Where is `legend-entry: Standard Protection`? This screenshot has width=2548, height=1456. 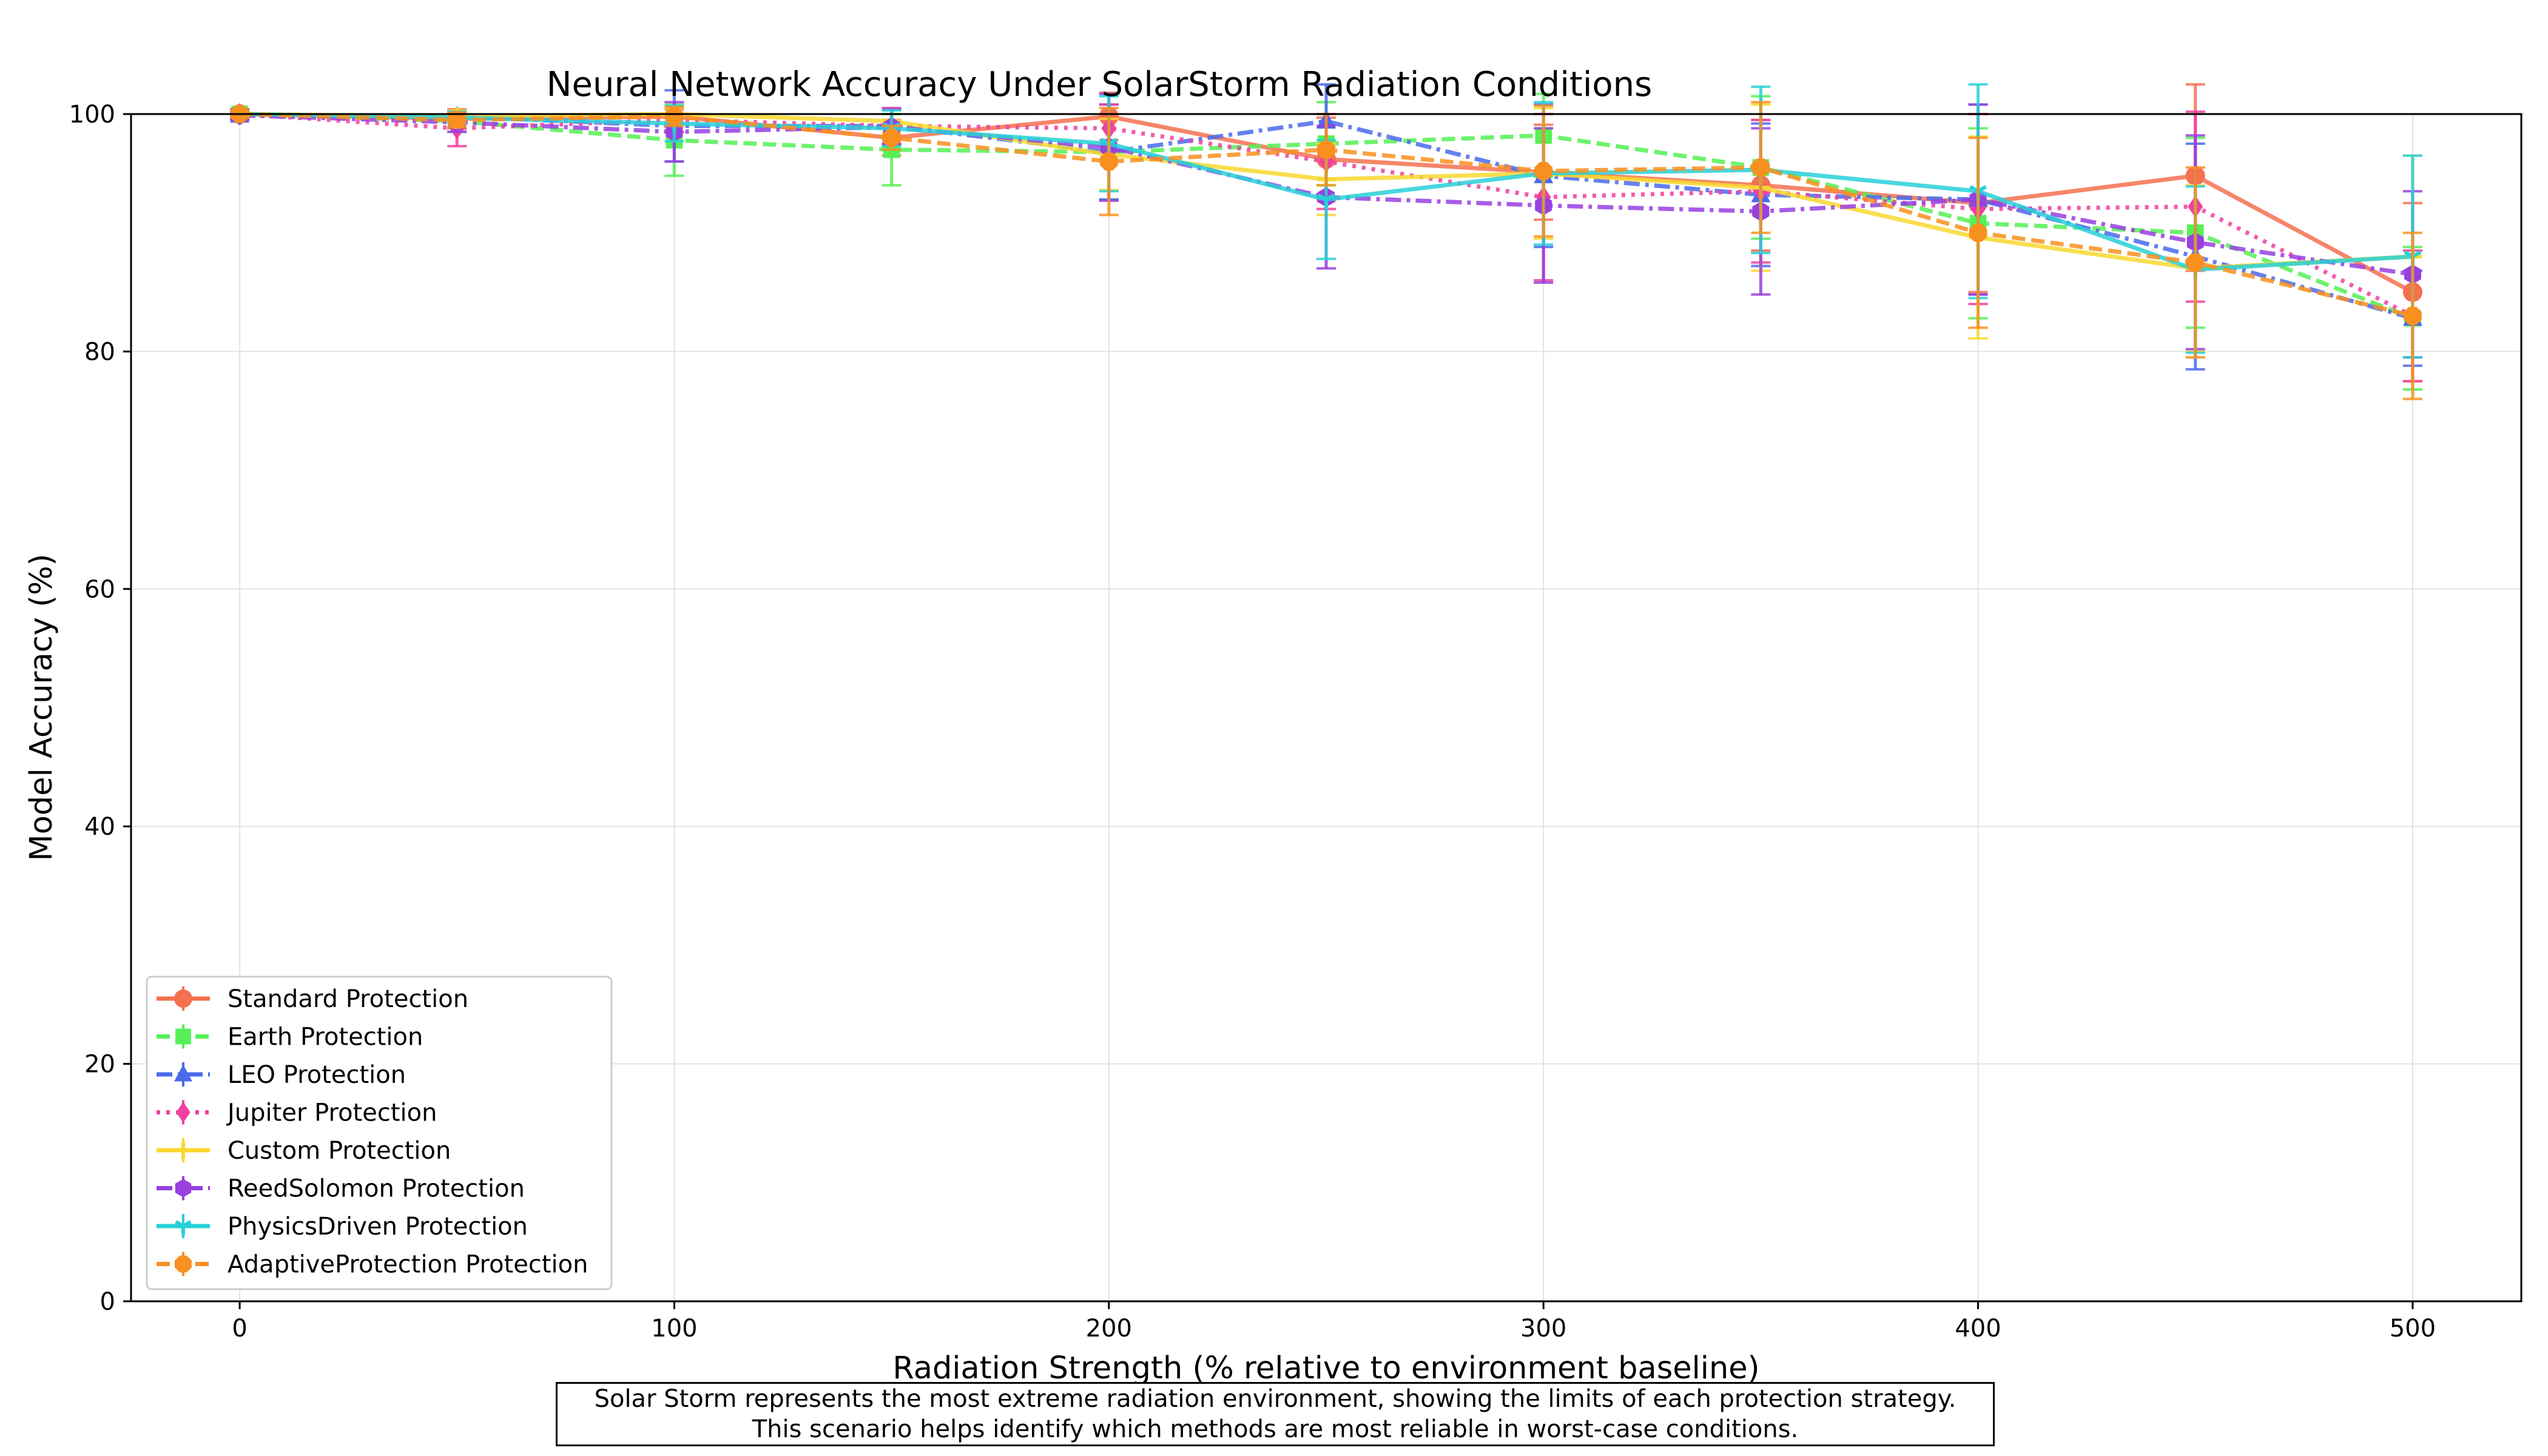 legend-entry: Standard Protection is located at coordinates (312, 999).